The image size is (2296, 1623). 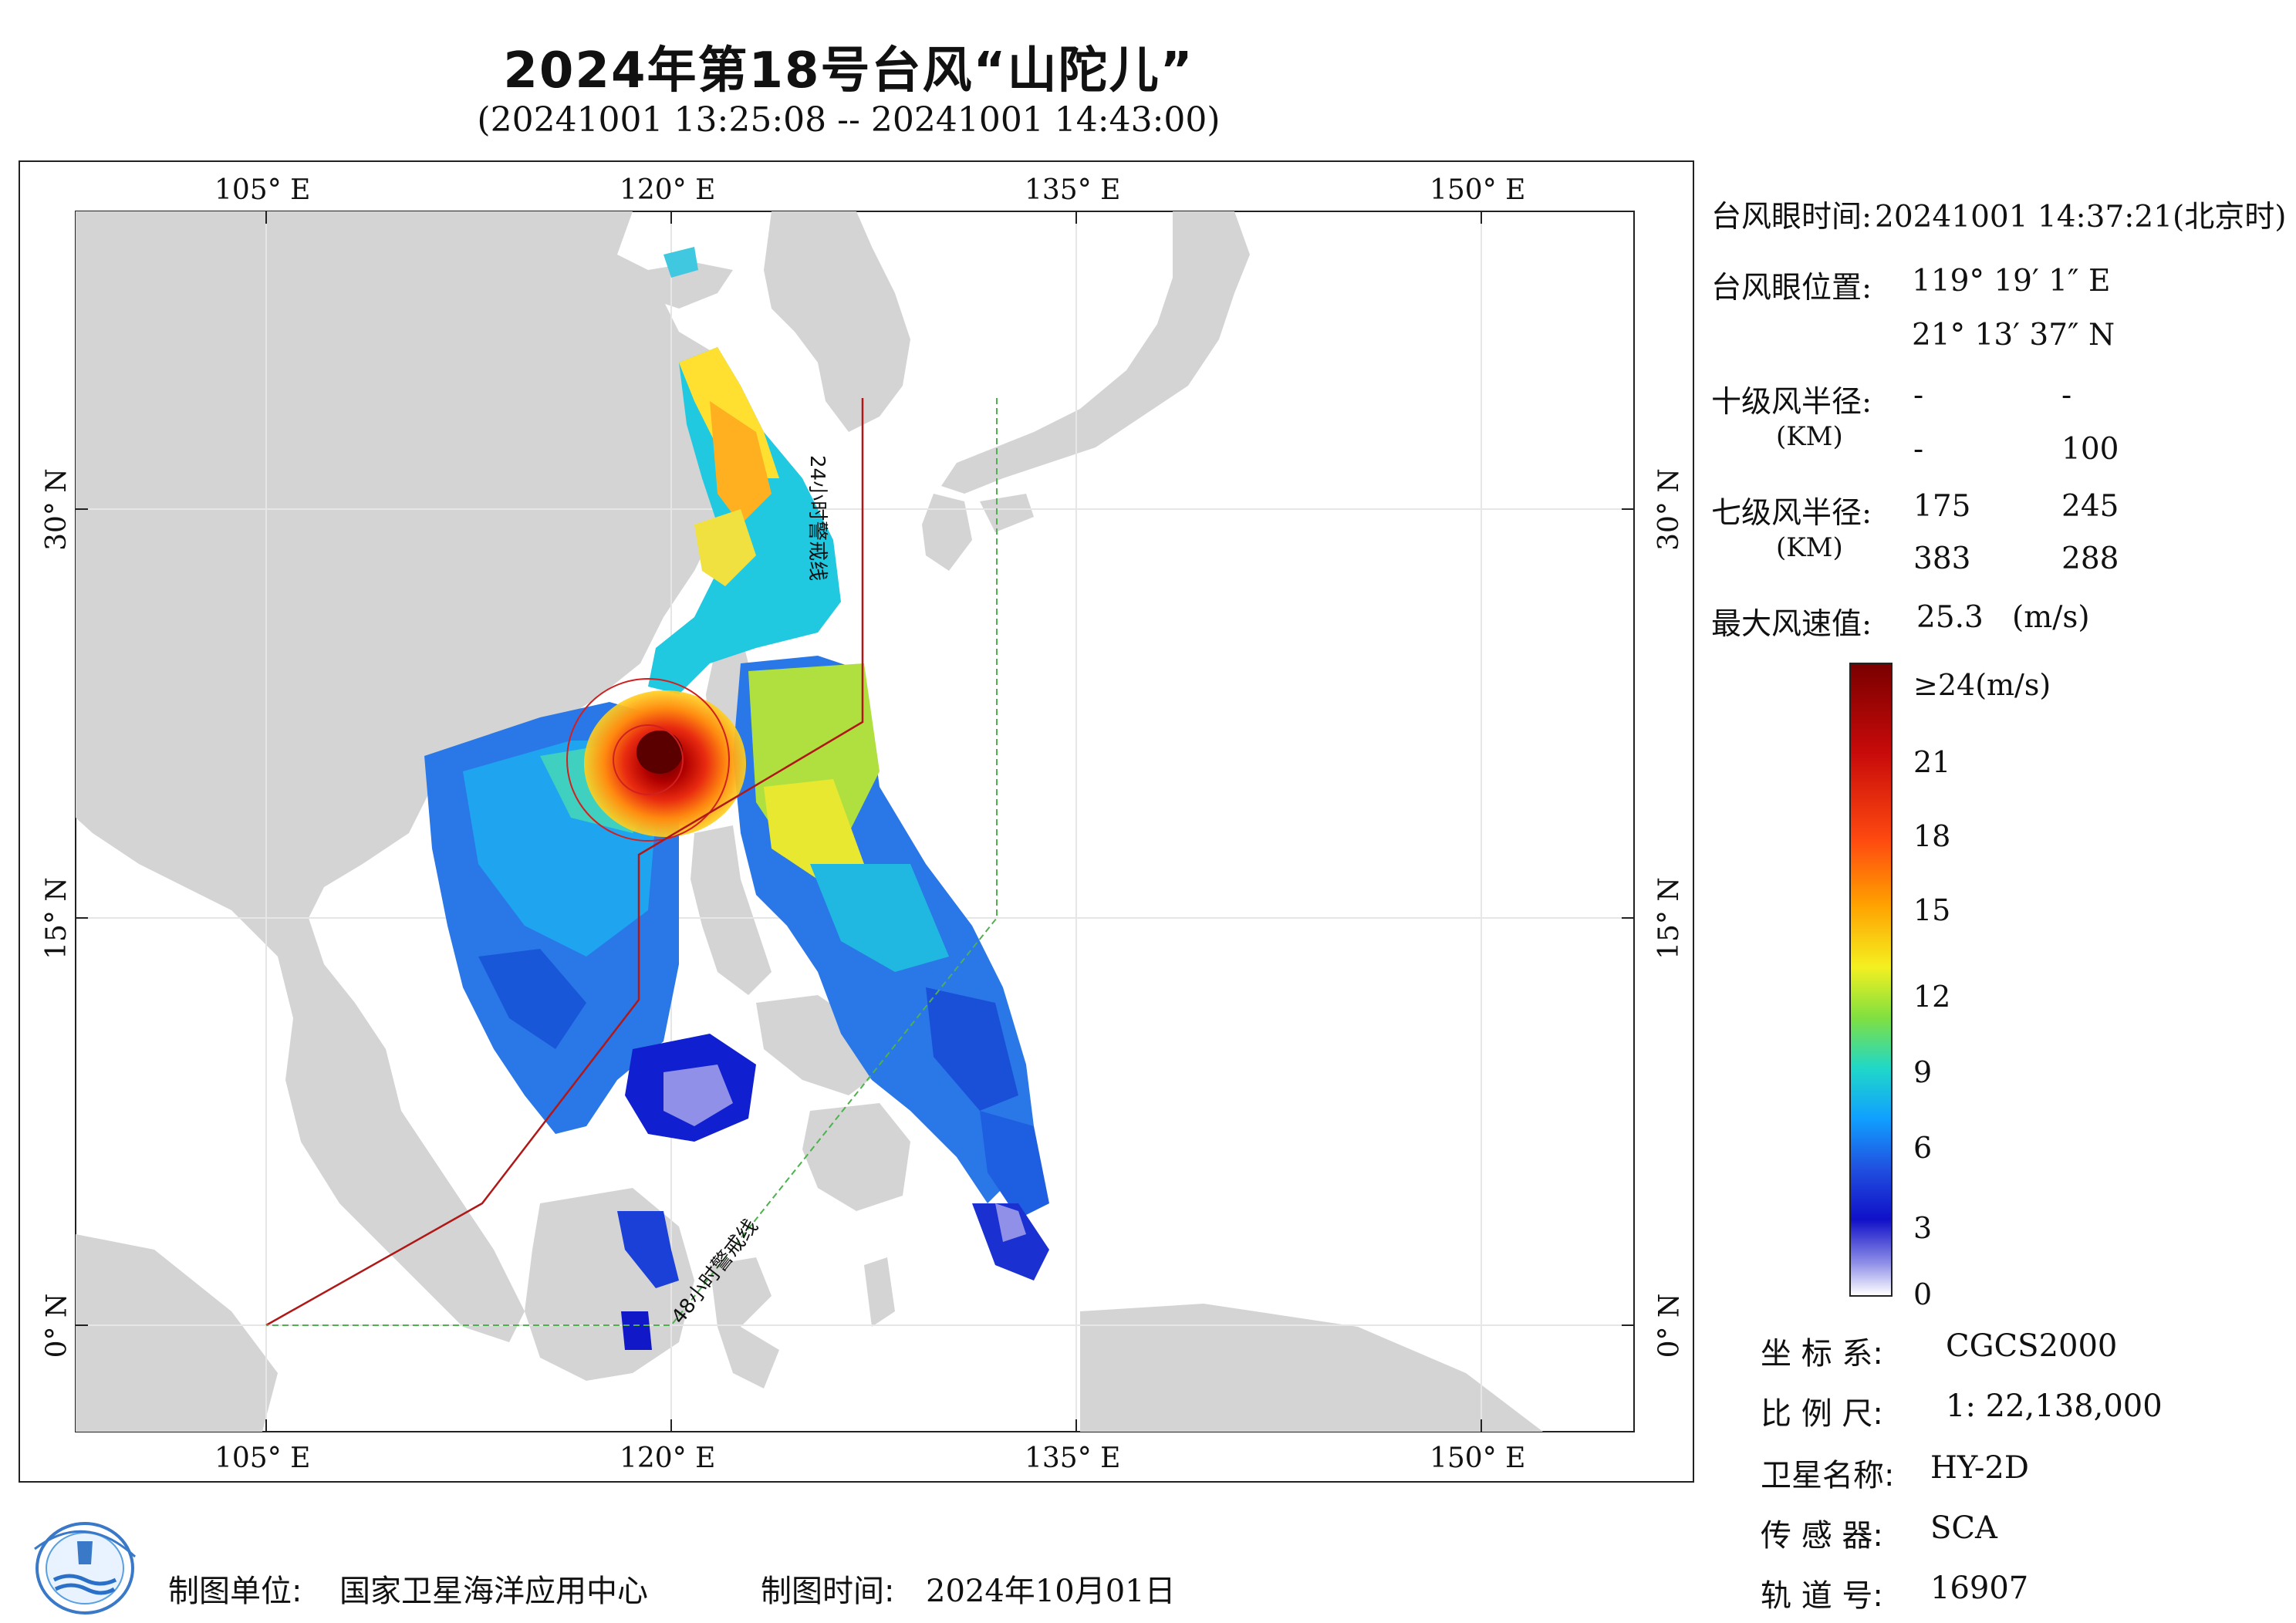 What do you see at coordinates (891, 937) in the screenshot?
I see `wind-swath-east` at bounding box center [891, 937].